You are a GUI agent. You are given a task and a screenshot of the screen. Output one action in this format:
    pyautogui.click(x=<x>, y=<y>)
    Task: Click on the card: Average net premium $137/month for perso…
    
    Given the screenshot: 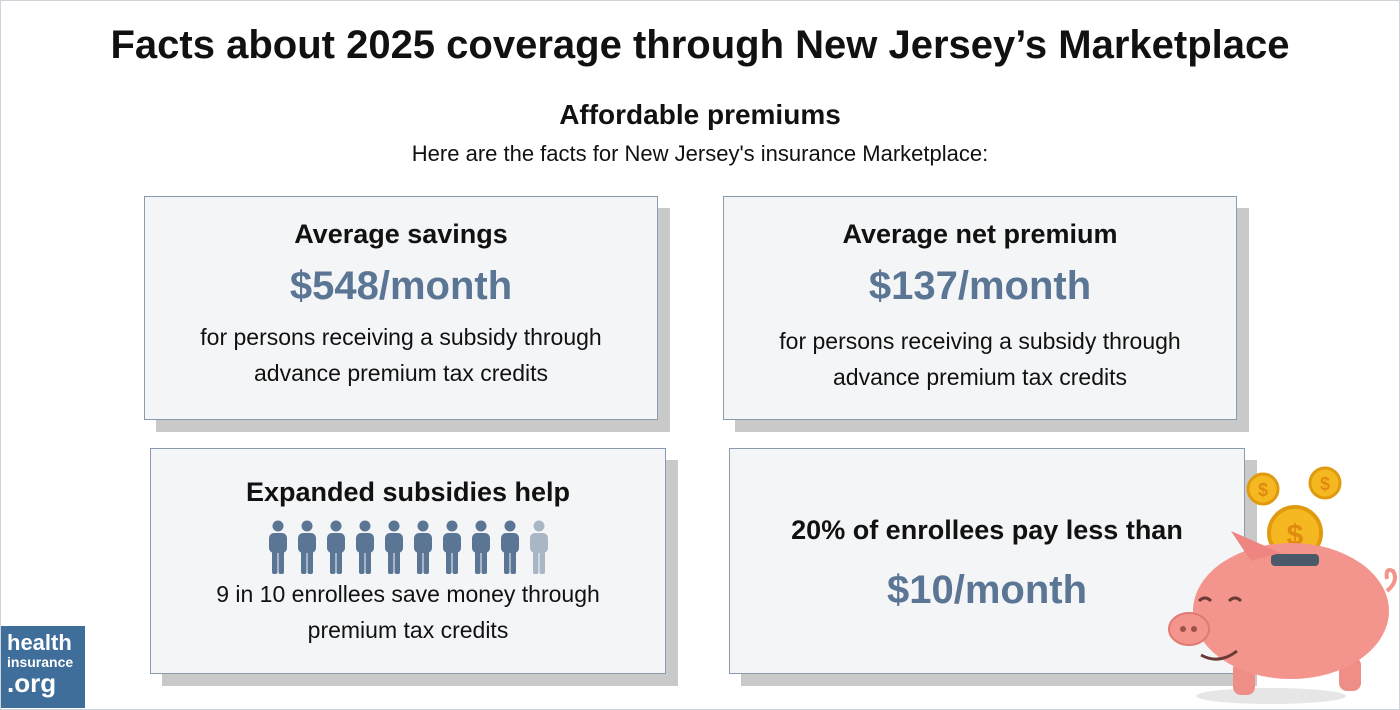 What is the action you would take?
    pyautogui.click(x=980, y=308)
    